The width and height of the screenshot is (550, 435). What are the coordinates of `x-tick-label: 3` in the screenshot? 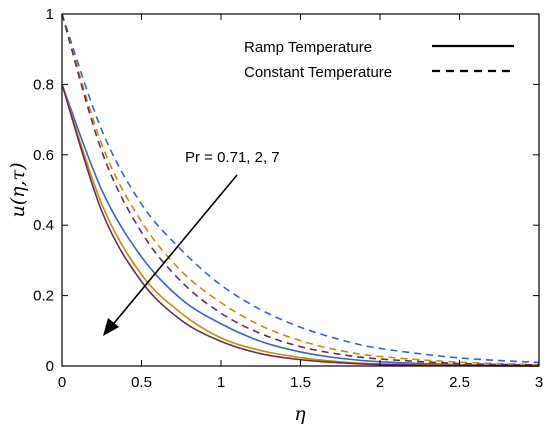 It's located at (539, 382).